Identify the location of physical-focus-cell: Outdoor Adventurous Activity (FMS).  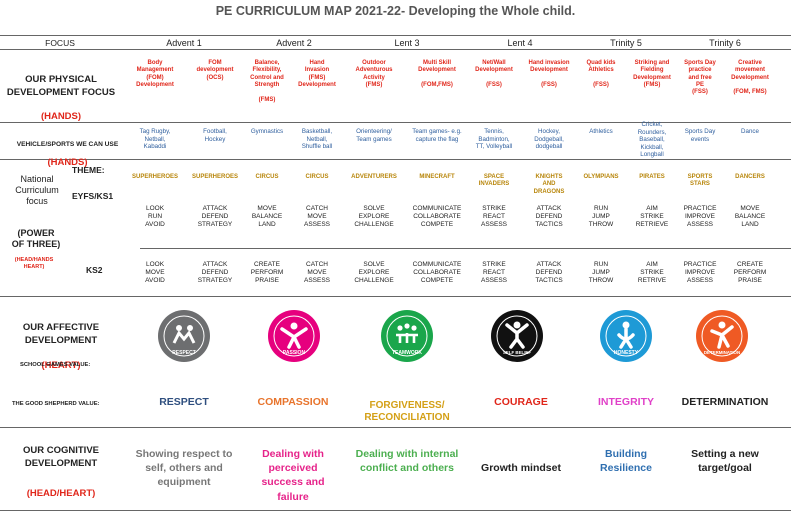
(374, 74).